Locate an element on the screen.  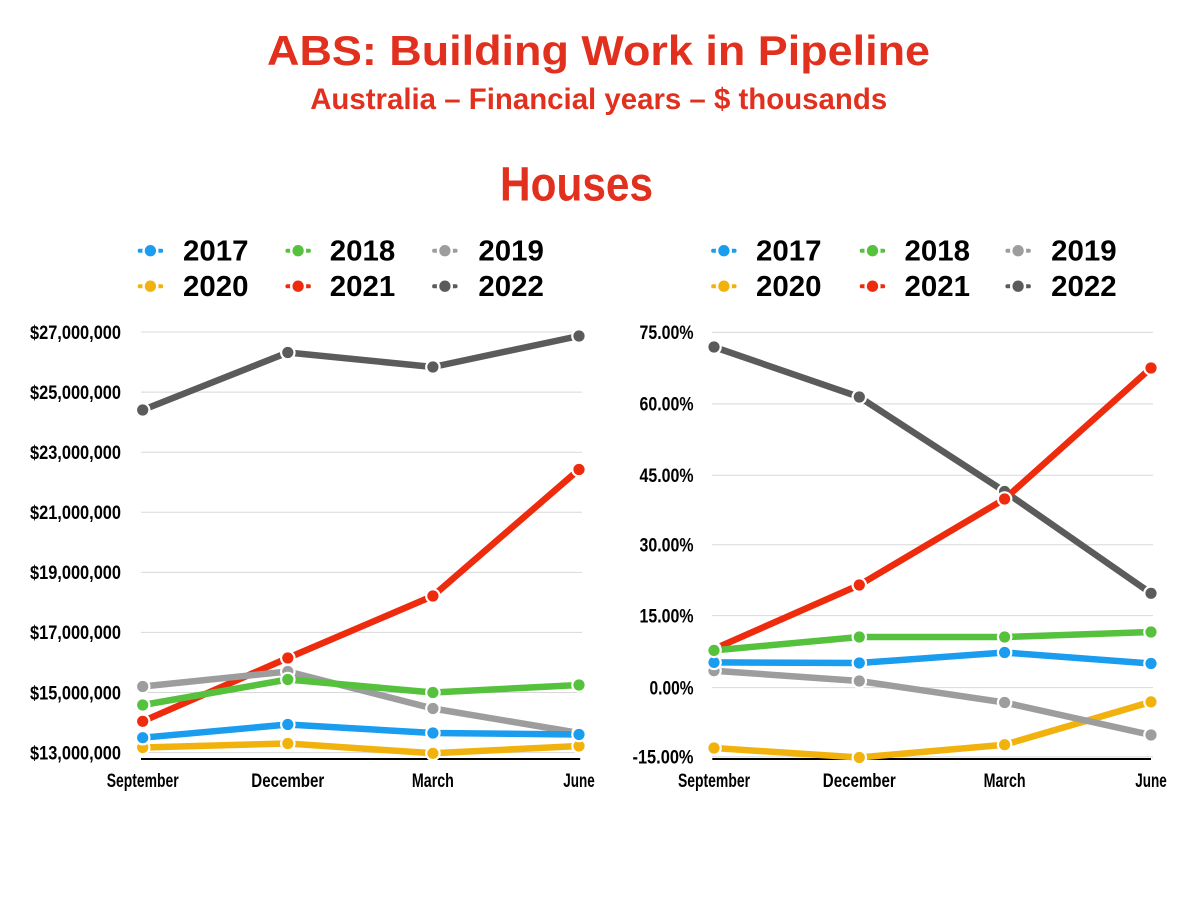
svg-text: 15.00% is located at coordinates (667, 616).